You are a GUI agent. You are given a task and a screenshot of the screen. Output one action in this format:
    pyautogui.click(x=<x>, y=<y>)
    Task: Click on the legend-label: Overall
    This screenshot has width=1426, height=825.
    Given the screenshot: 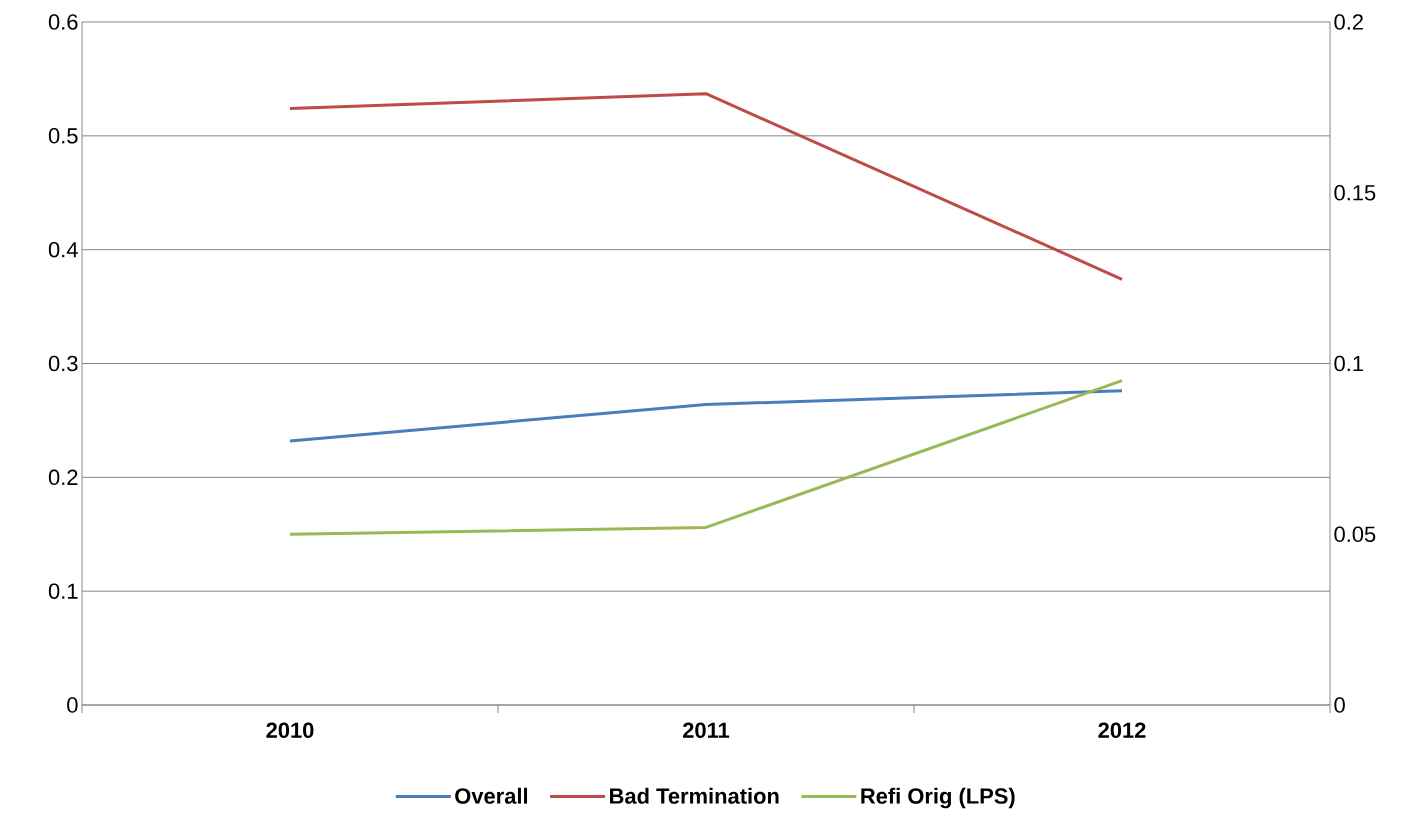 What is the action you would take?
    pyautogui.click(x=491, y=795)
    